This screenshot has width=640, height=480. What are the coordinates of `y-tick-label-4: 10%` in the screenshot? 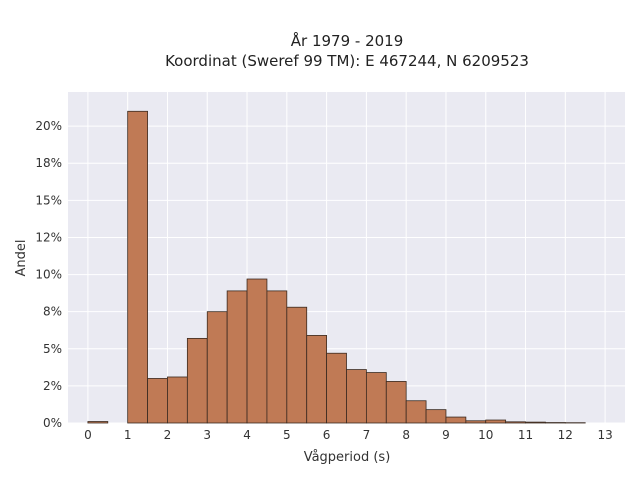 It's located at (48, 275).